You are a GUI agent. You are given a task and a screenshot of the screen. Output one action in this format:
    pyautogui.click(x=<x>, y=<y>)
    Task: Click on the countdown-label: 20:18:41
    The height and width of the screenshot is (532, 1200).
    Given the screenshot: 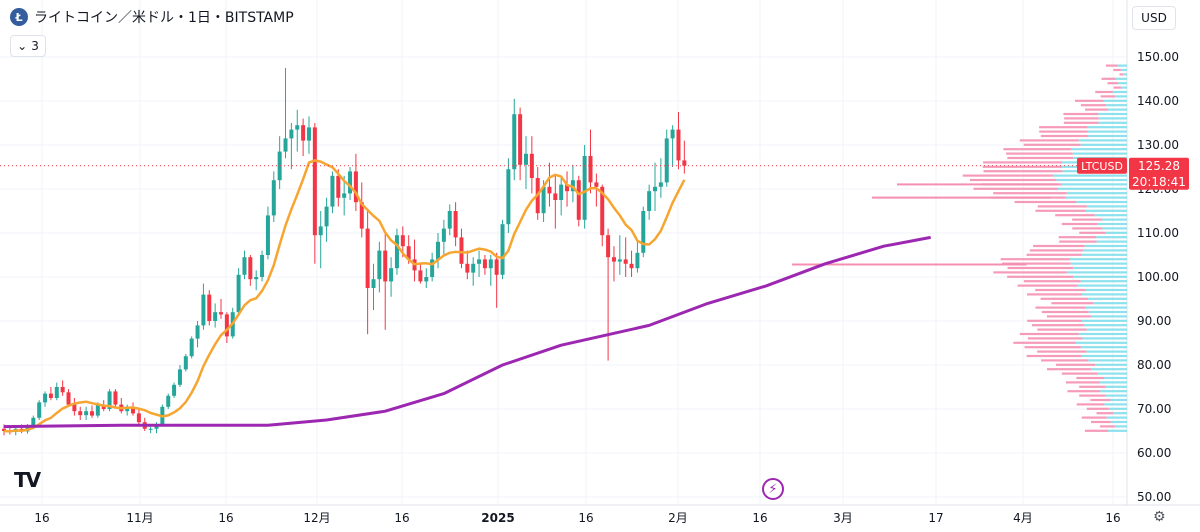 What is the action you would take?
    pyautogui.click(x=1159, y=182)
    